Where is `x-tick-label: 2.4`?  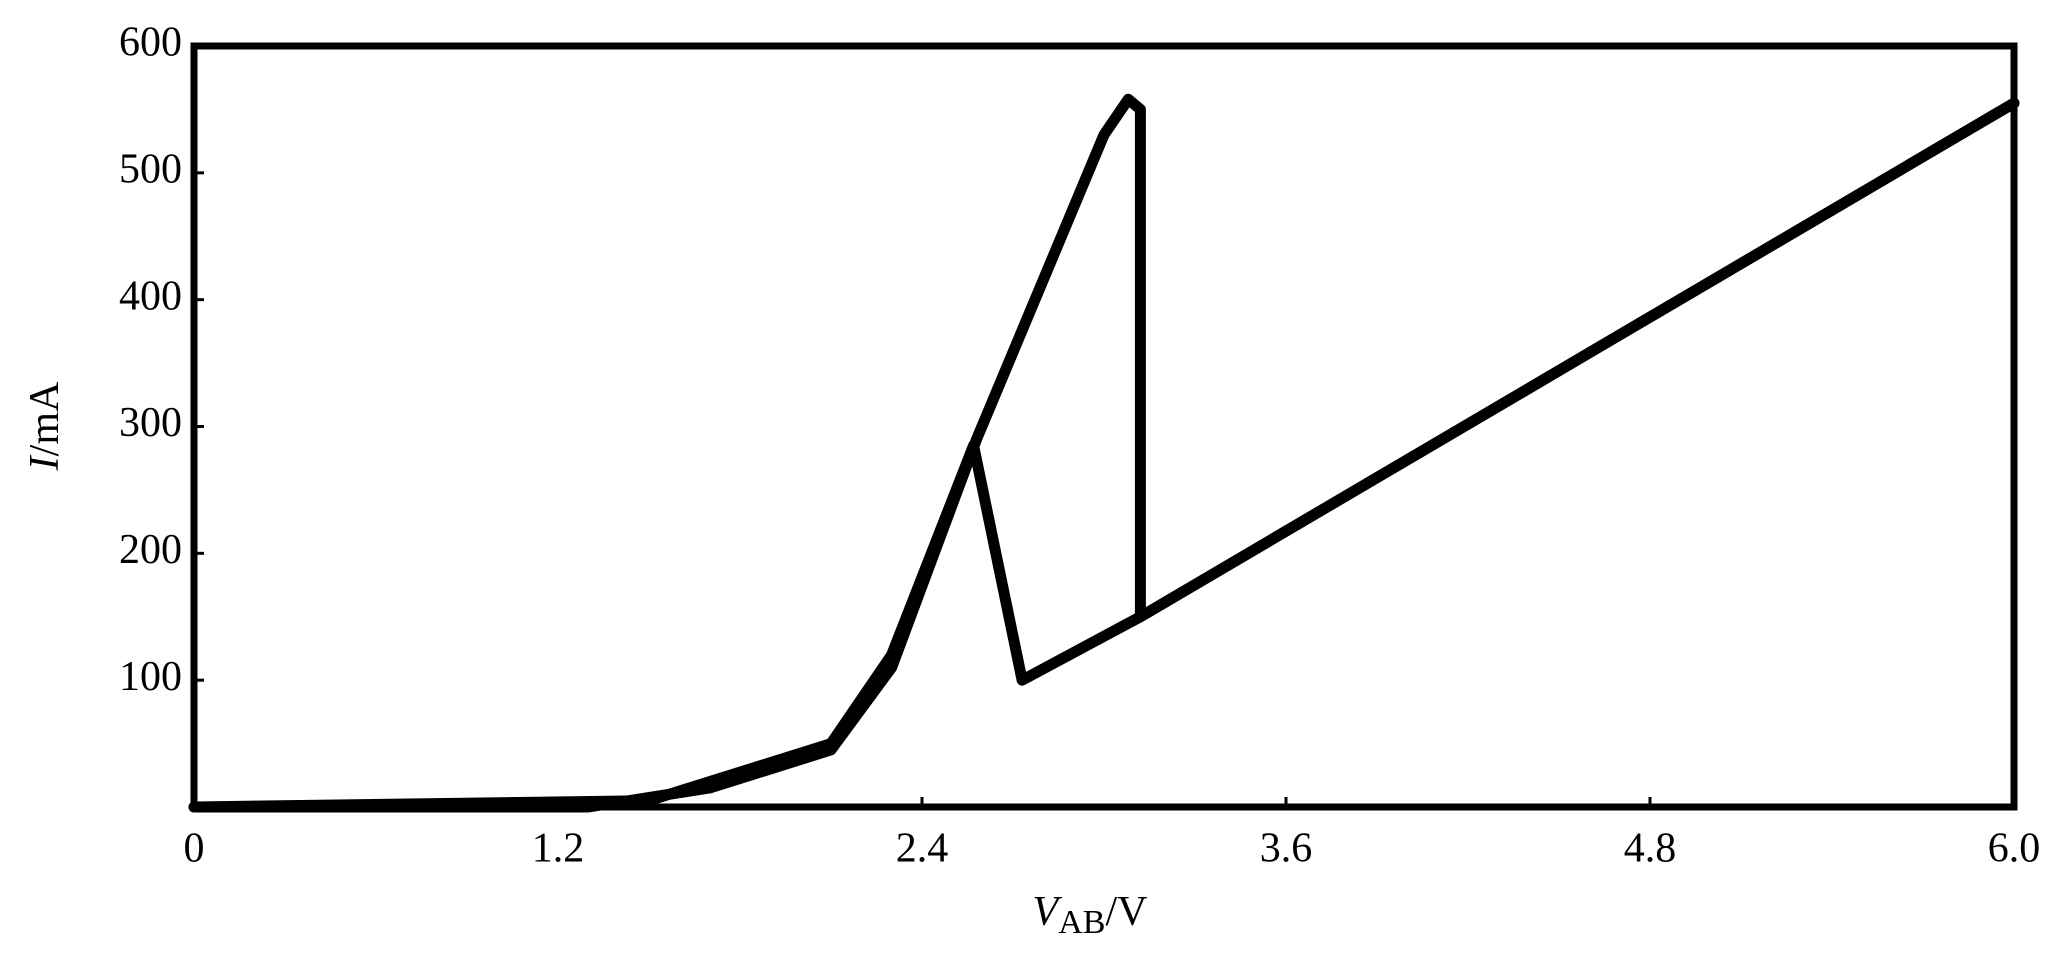 x-tick-label: 2.4 is located at coordinates (922, 849).